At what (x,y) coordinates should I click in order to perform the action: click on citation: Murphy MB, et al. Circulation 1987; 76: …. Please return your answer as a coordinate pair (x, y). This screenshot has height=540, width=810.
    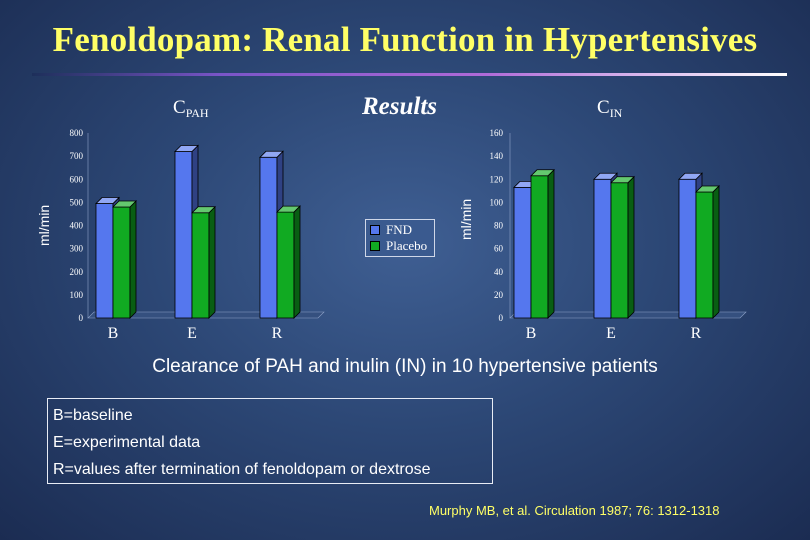
    Looking at the image, I should click on (574, 510).